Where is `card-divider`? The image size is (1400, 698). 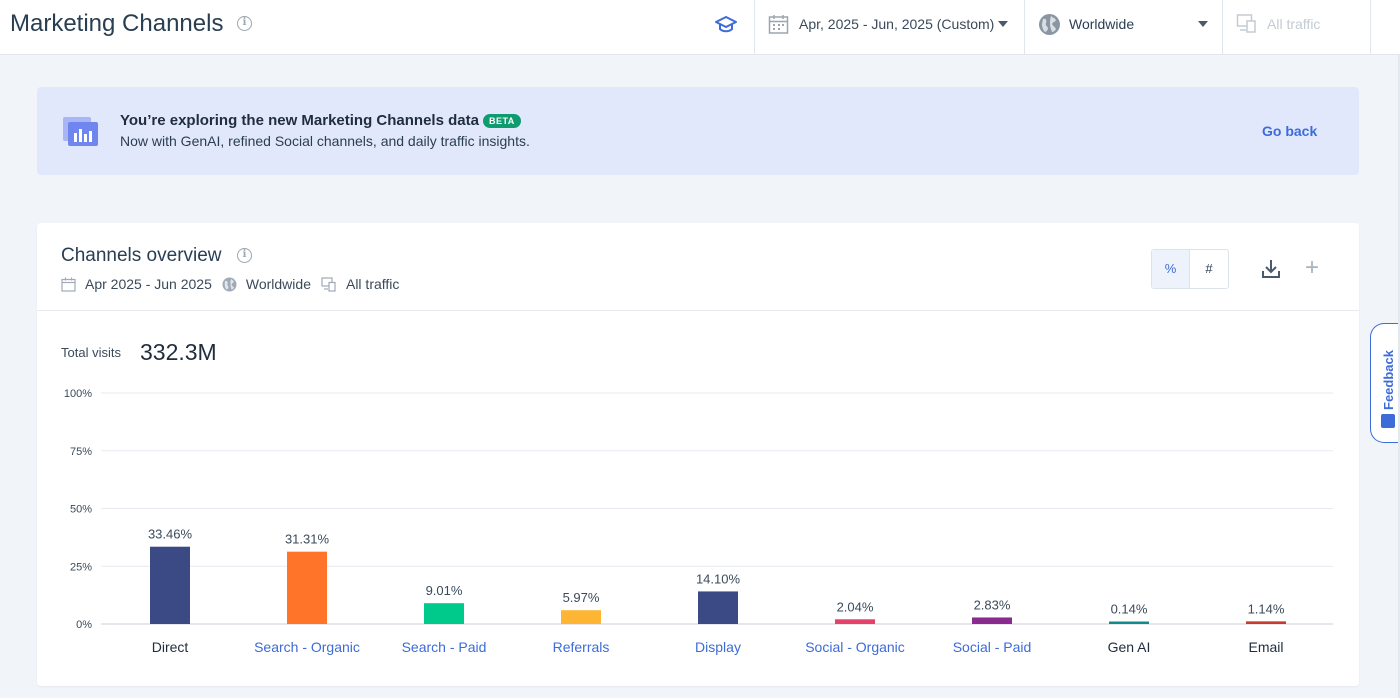 card-divider is located at coordinates (698, 310).